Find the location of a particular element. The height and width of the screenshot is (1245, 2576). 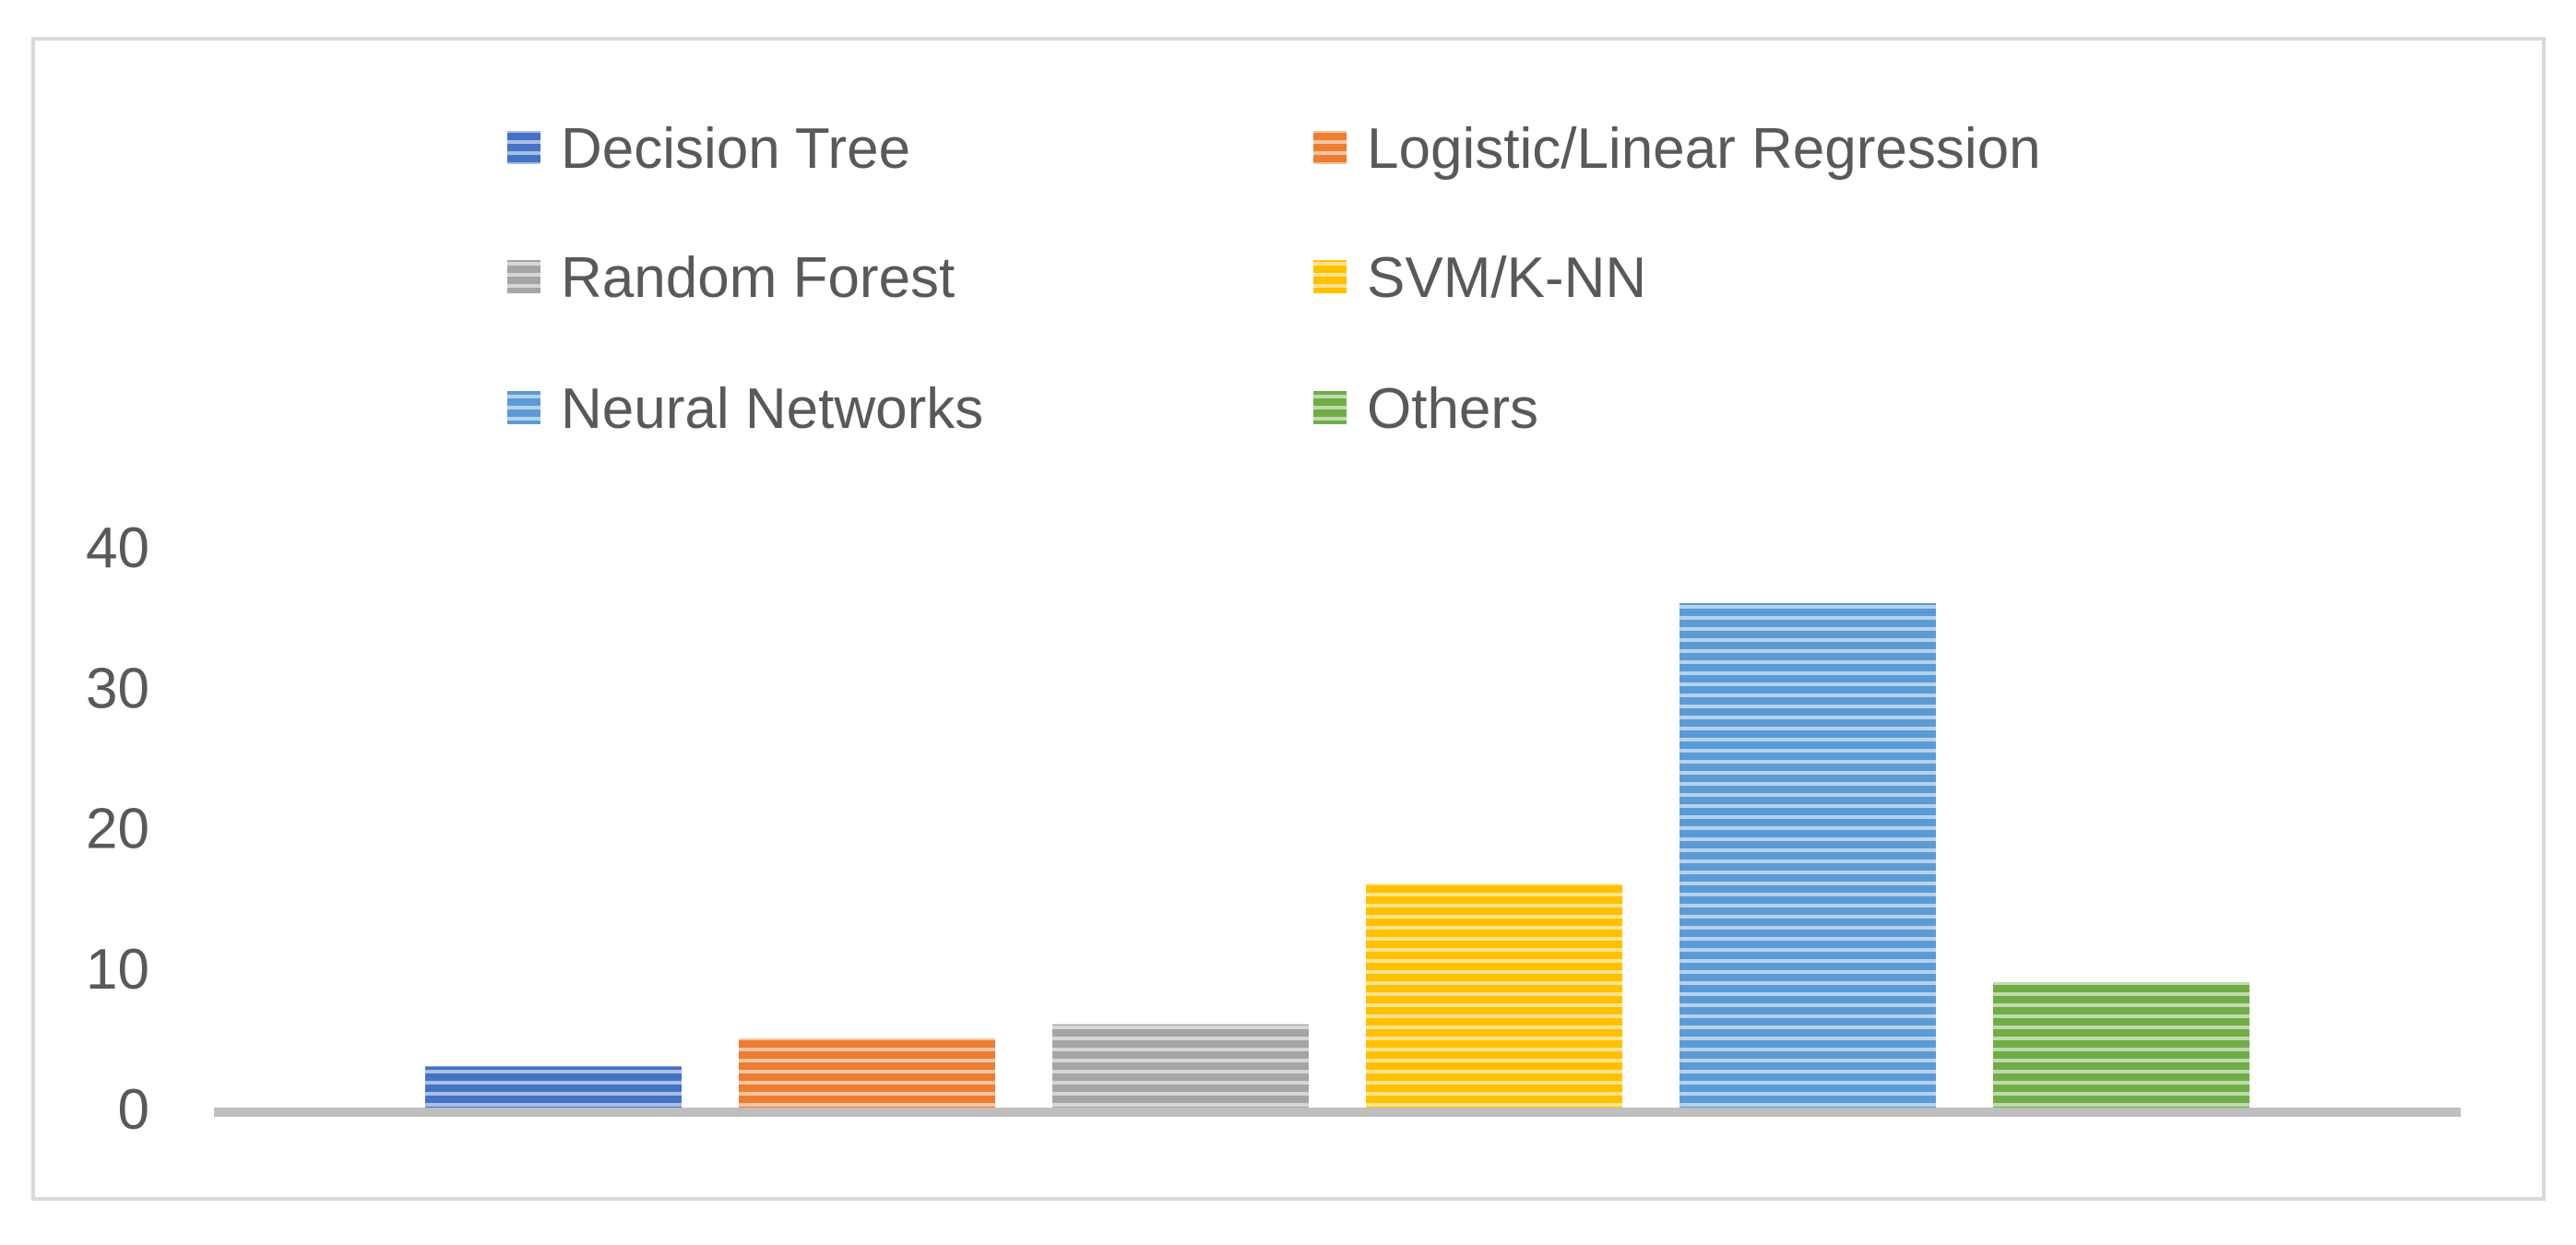

legend-label: Random Forest is located at coordinates (758, 278).